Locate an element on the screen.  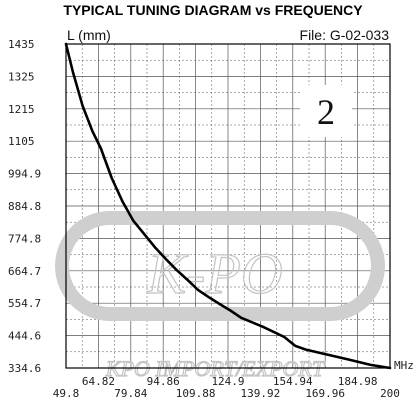
x-tick-label-lower: 169.96 is located at coordinates (325, 393).